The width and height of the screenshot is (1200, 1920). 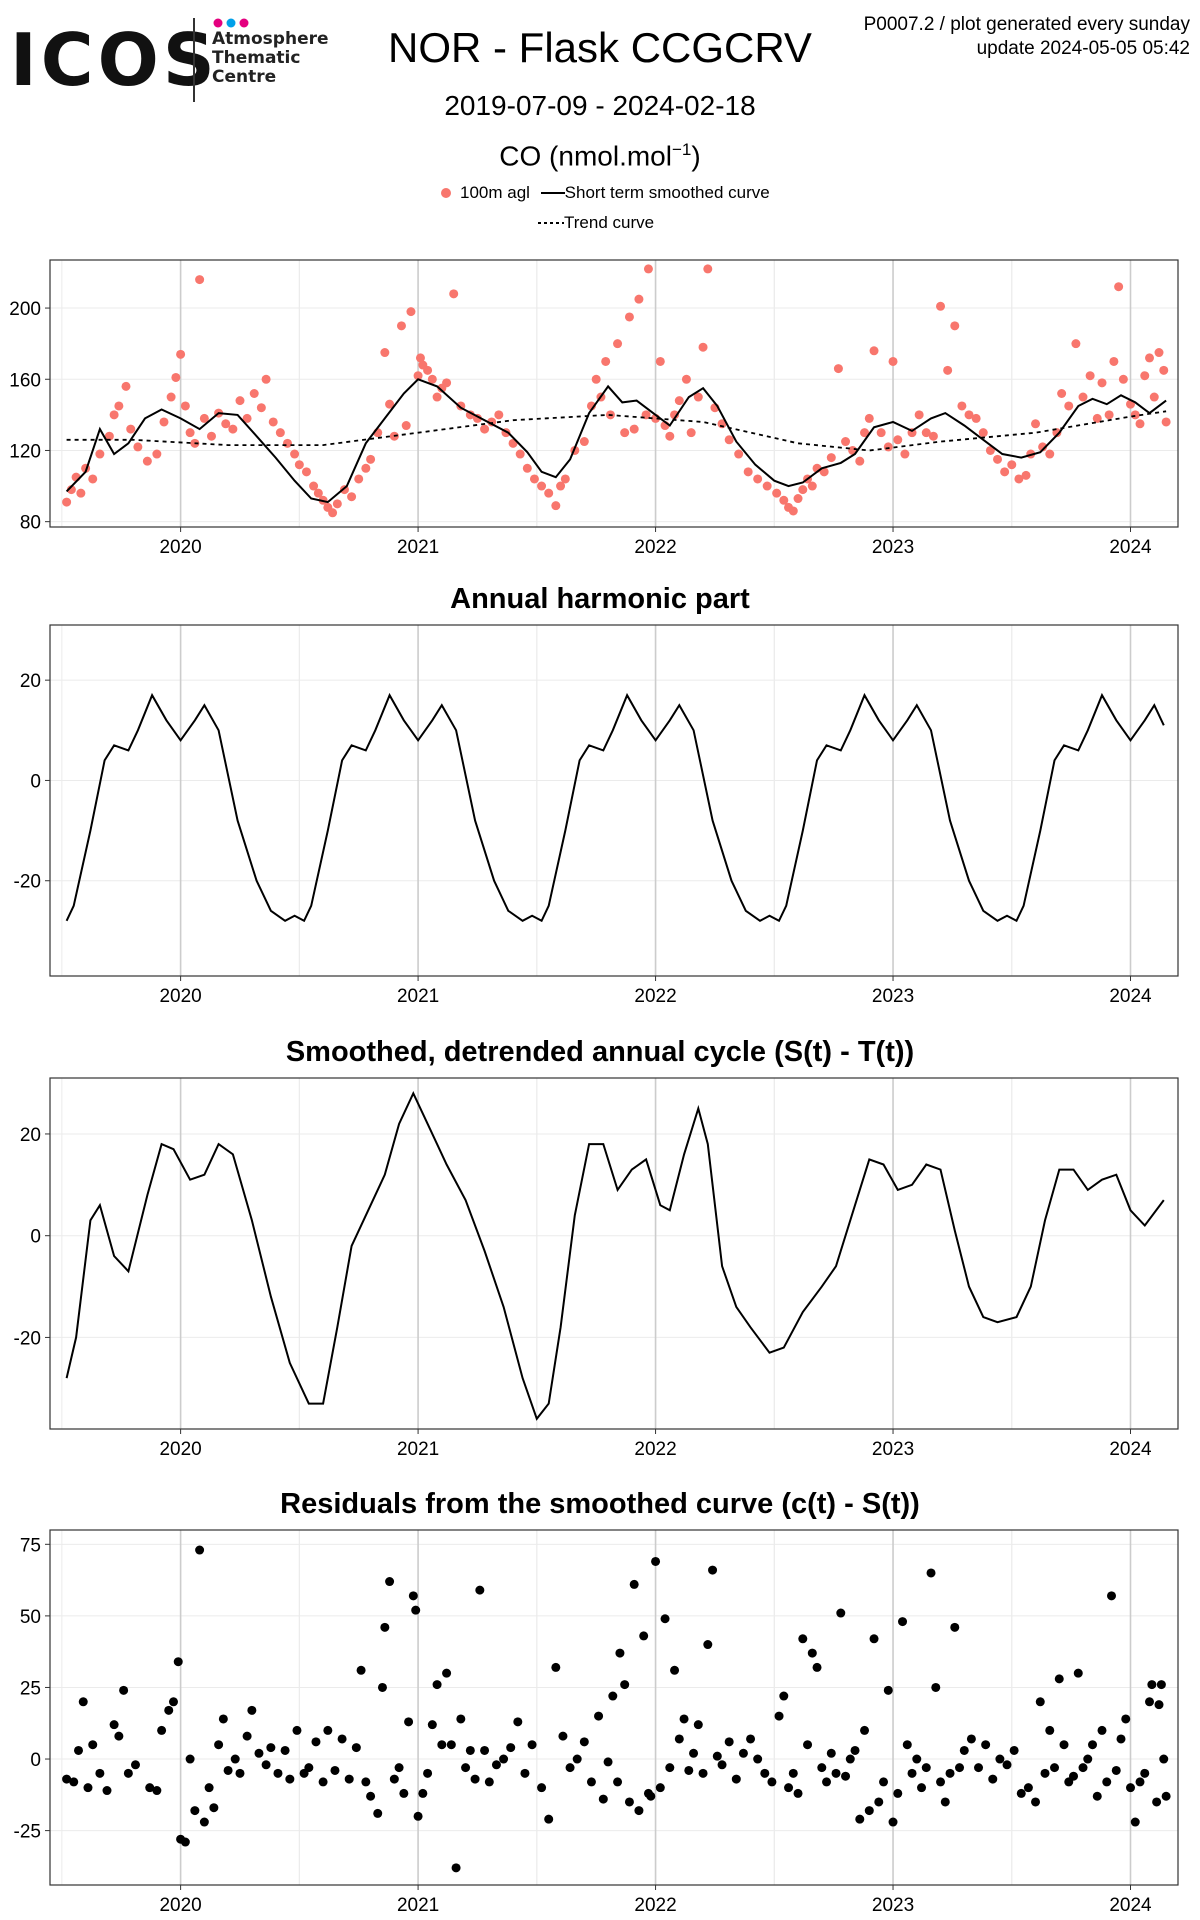 I want to click on y-tick-label: -25, so click(x=27, y=1832).